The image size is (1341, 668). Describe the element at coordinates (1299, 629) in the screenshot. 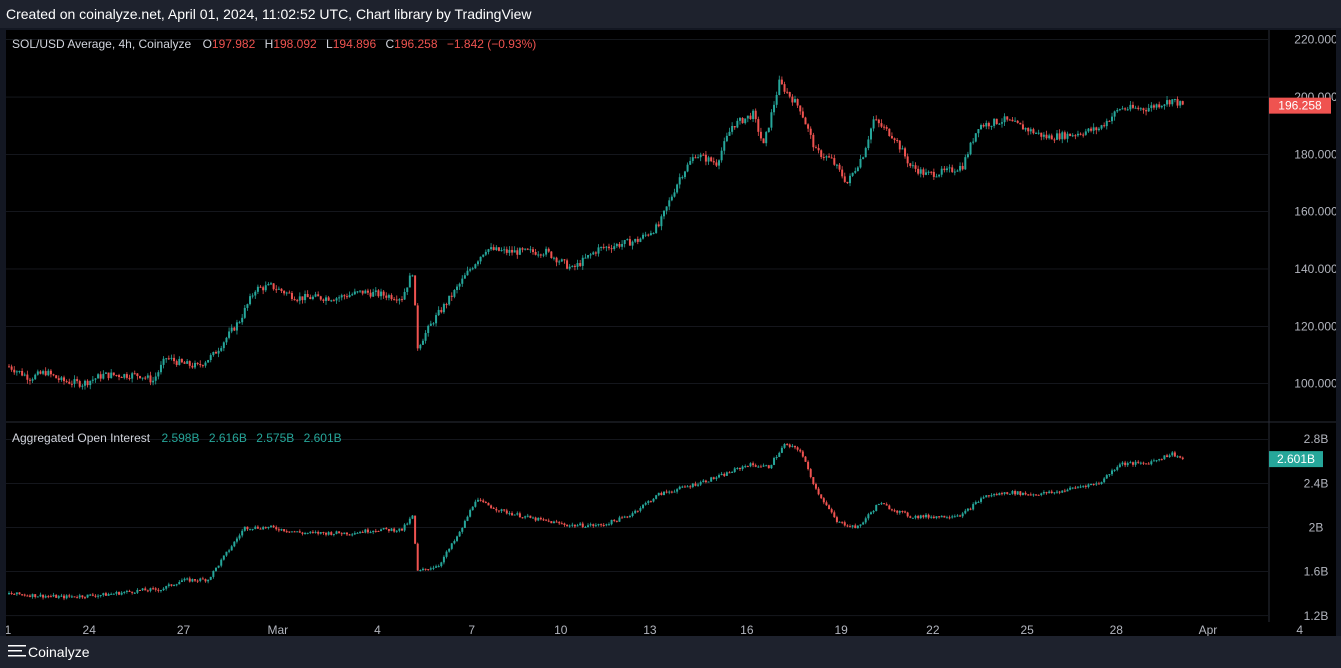

I see `x-tick: 4` at that location.